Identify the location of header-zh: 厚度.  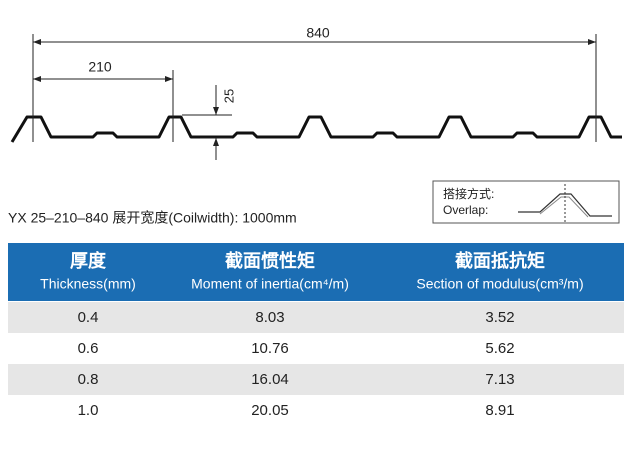
(88, 260).